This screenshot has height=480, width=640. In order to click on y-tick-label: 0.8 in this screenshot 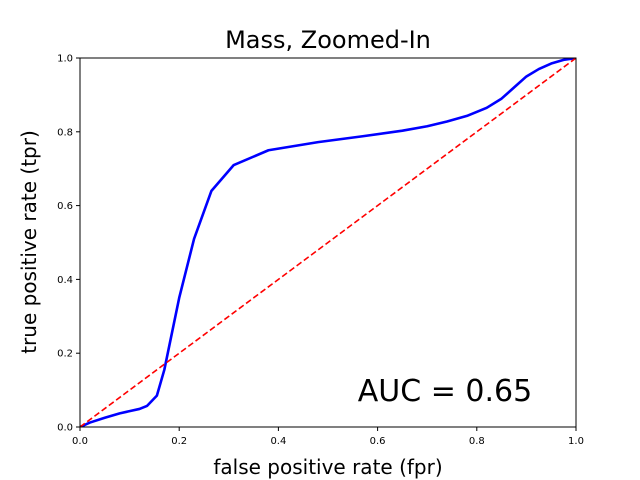, I will do `click(65, 132)`.